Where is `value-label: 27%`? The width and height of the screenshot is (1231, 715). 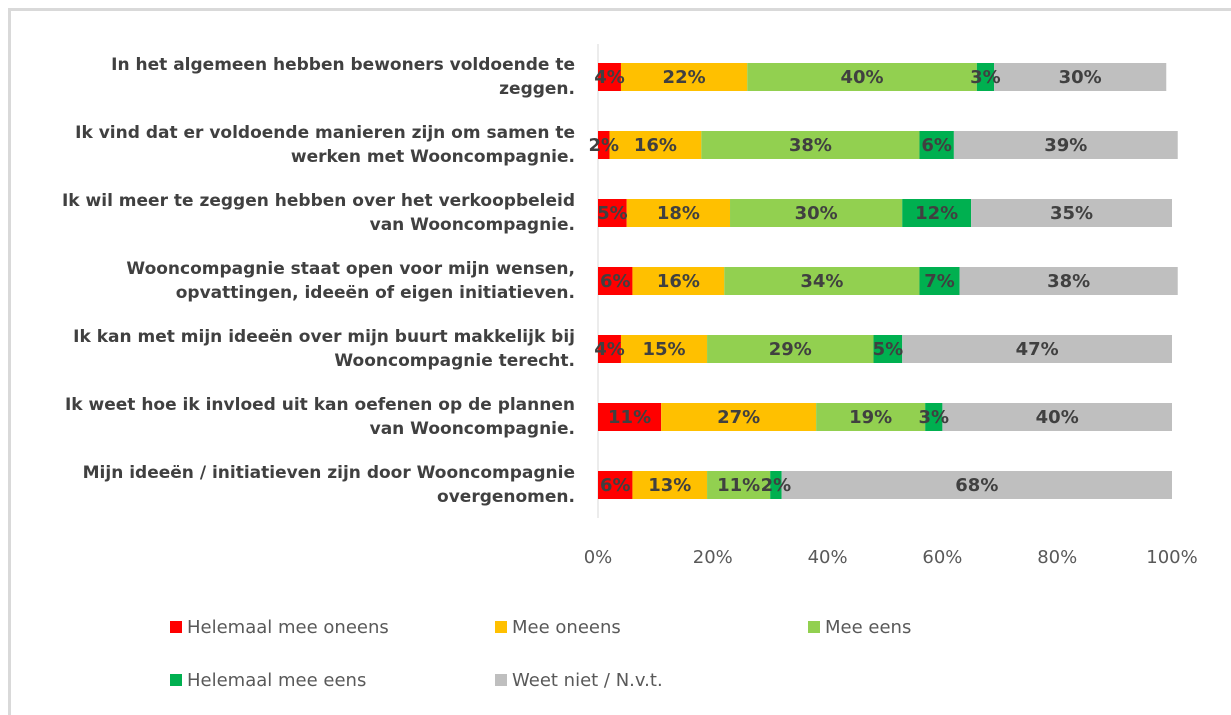
value-label: 27% is located at coordinates (738, 417).